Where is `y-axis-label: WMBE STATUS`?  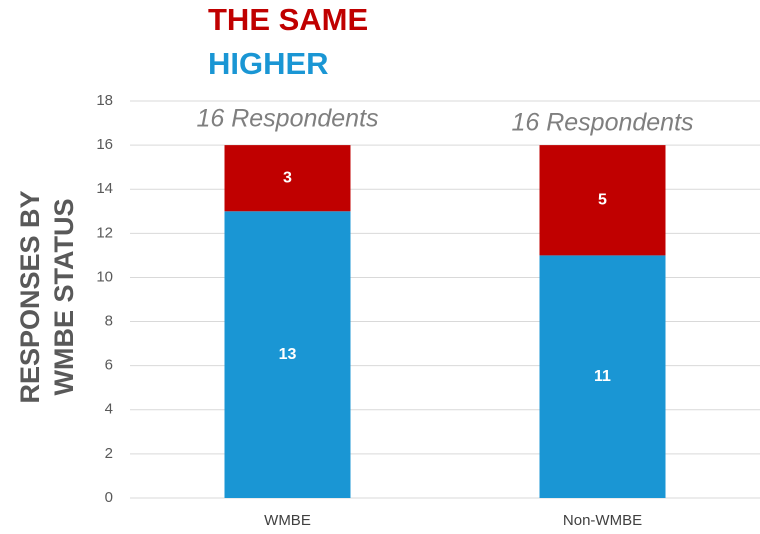
y-axis-label: WMBE STATUS is located at coordinates (64, 297).